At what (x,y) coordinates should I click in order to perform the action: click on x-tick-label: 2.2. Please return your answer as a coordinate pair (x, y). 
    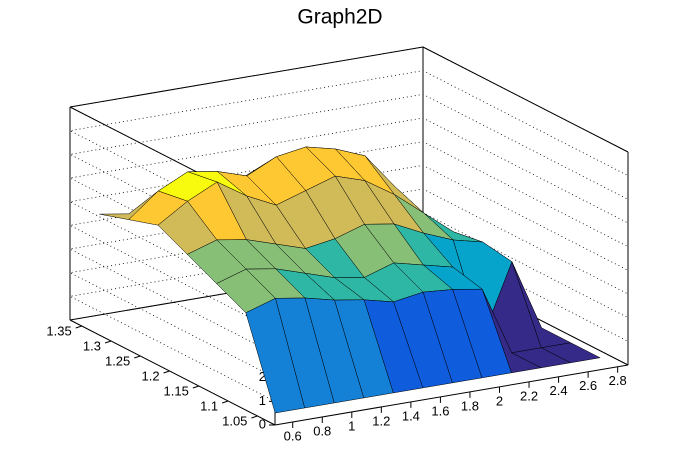
    Looking at the image, I should click on (529, 395).